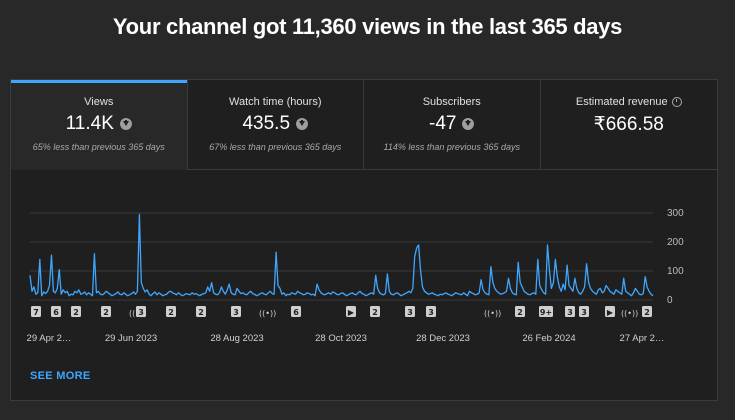 The width and height of the screenshot is (735, 420). What do you see at coordinates (131, 338) in the screenshot?
I see `x-tick-label: 29 Jun 2023` at bounding box center [131, 338].